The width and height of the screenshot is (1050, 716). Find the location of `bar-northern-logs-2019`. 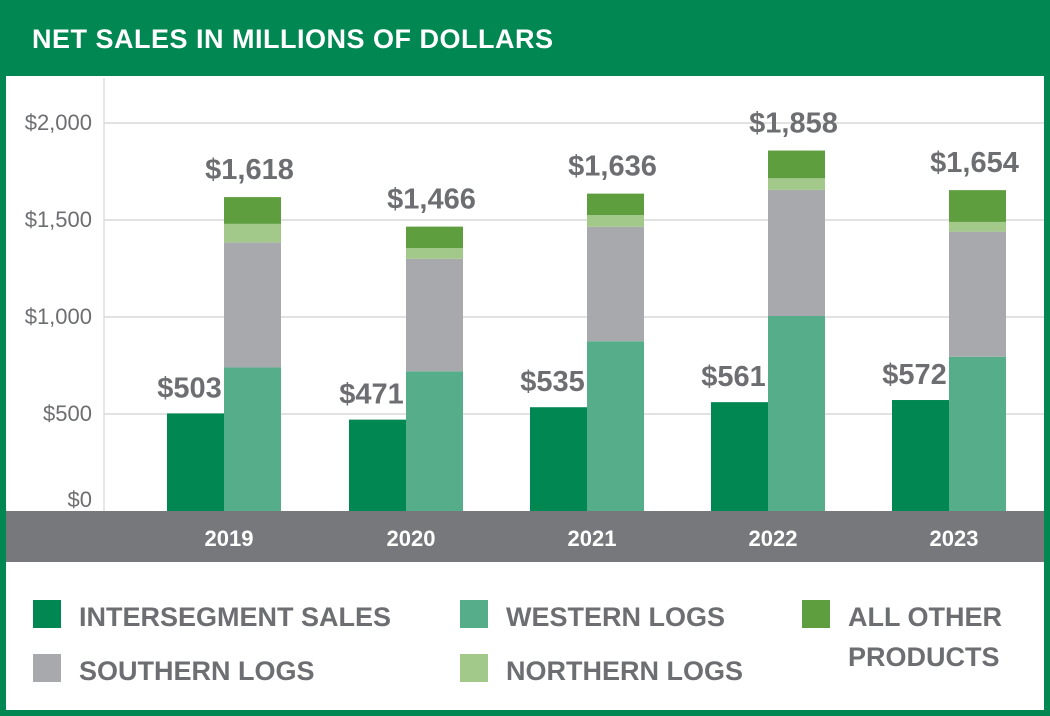

bar-northern-logs-2019 is located at coordinates (252, 233).